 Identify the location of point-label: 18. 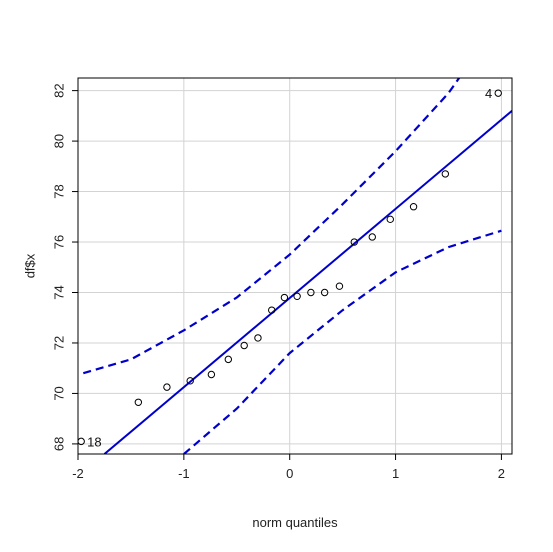
(94, 441).